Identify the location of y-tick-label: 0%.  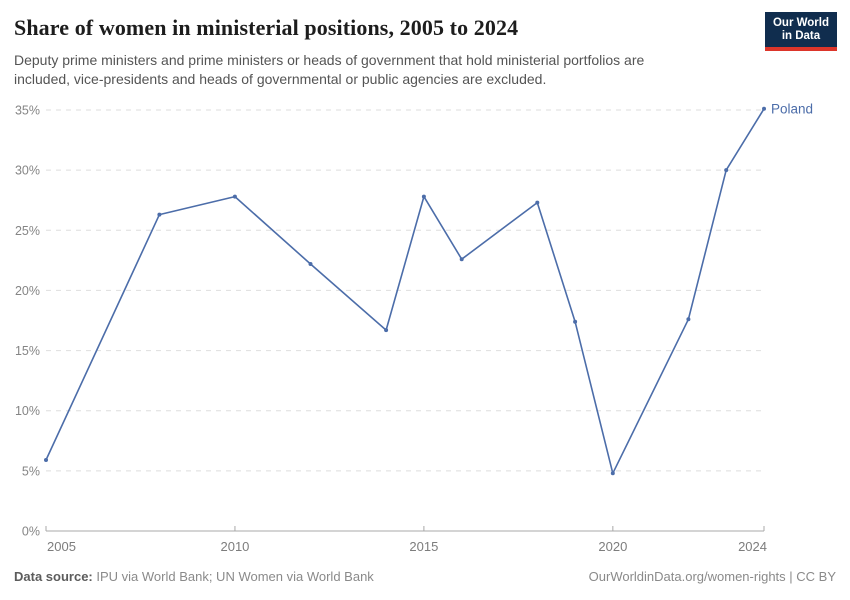
(31, 532).